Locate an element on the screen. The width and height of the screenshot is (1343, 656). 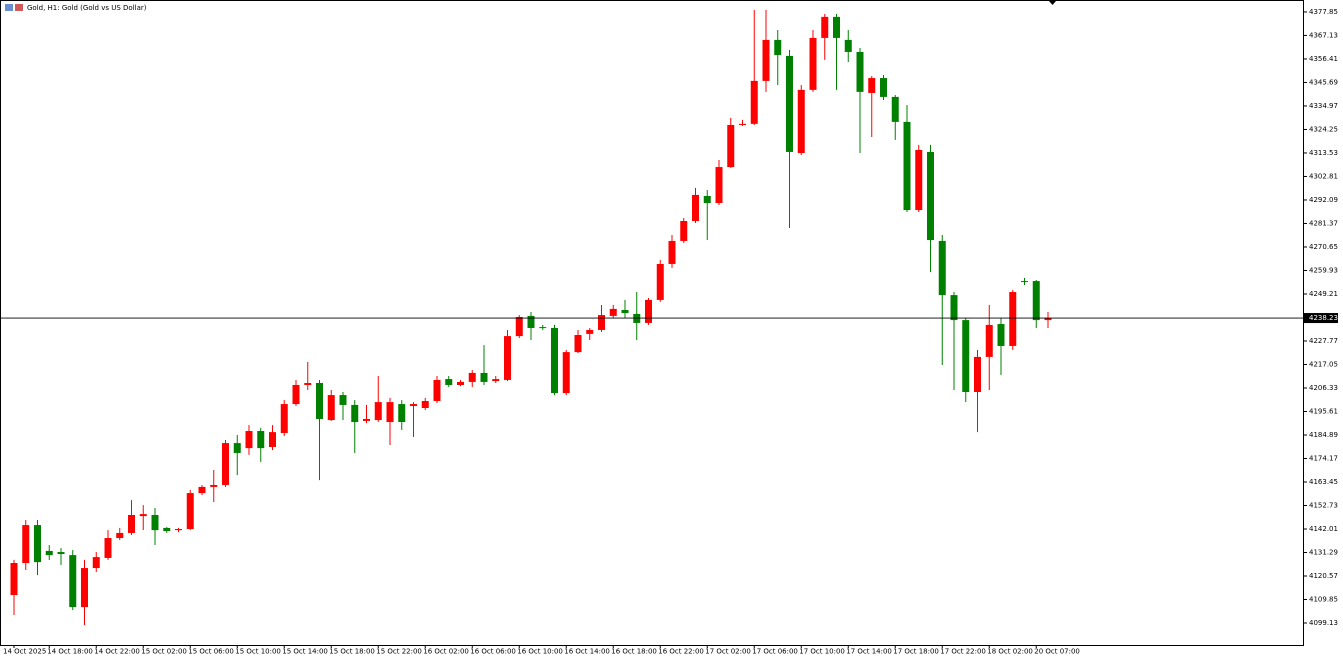
y-tick-label: 4184.89 is located at coordinates (1323, 435).